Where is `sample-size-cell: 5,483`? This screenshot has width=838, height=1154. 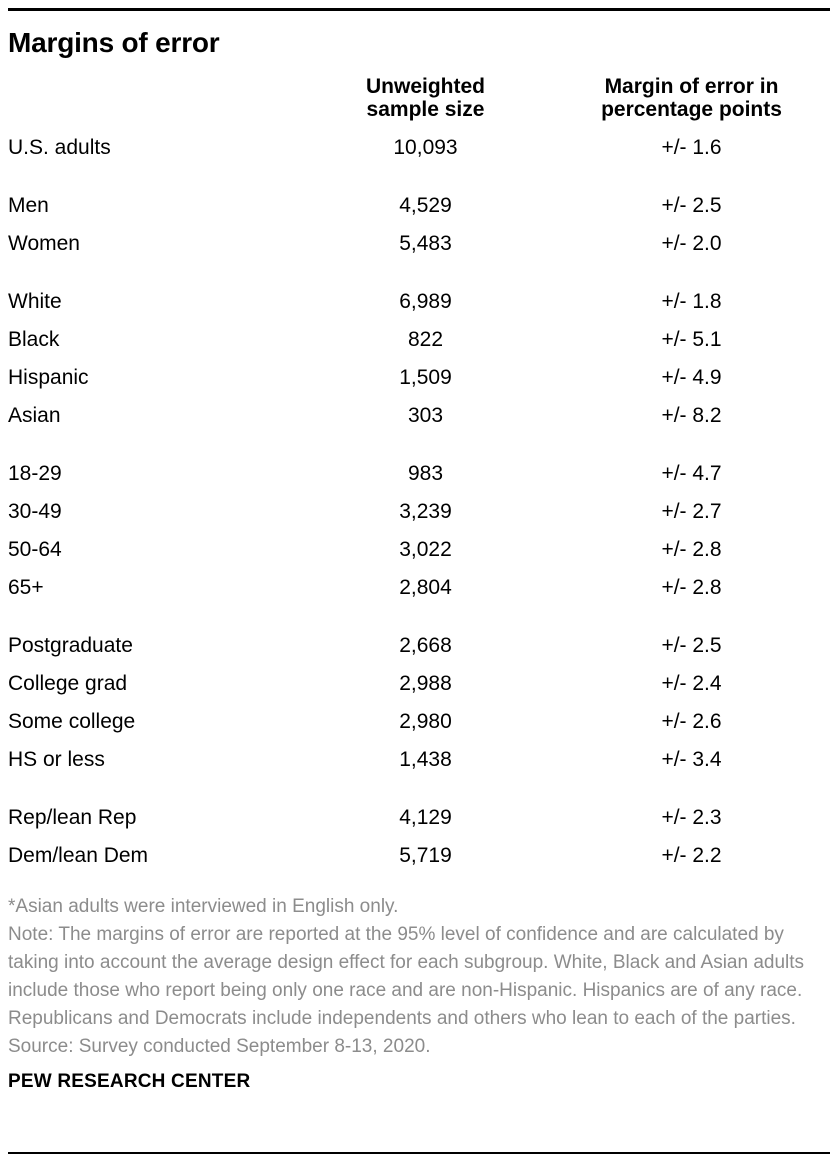
sample-size-cell: 5,483 is located at coordinates (425, 243).